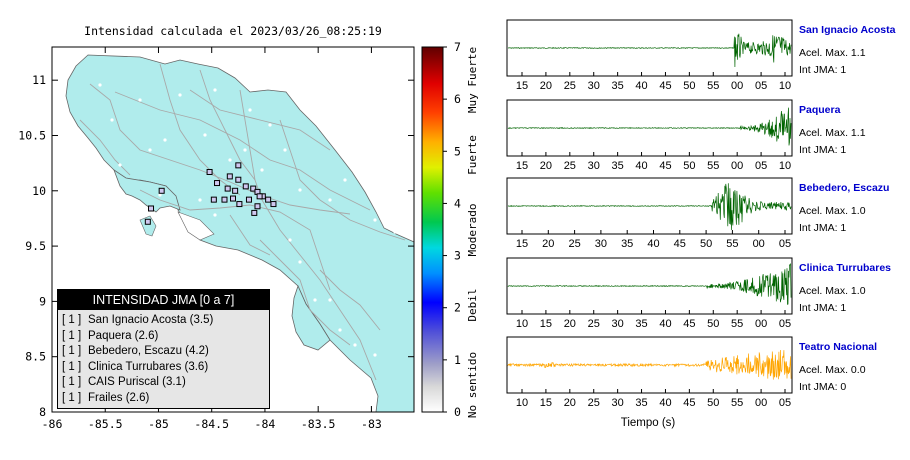 This screenshot has height=460, width=910. I want to click on y-tick-label: 8.5, so click(35, 357).